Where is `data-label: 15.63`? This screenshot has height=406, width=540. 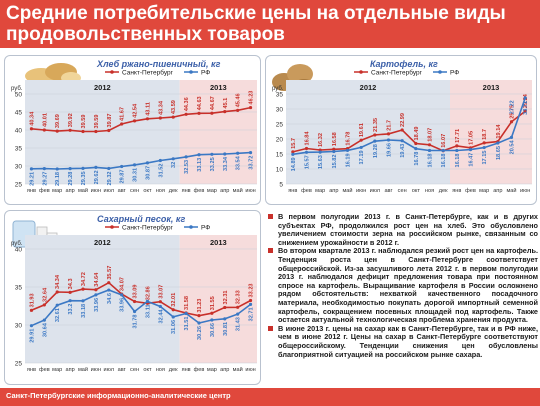 data-label: 15.63 is located at coordinates (321, 162).